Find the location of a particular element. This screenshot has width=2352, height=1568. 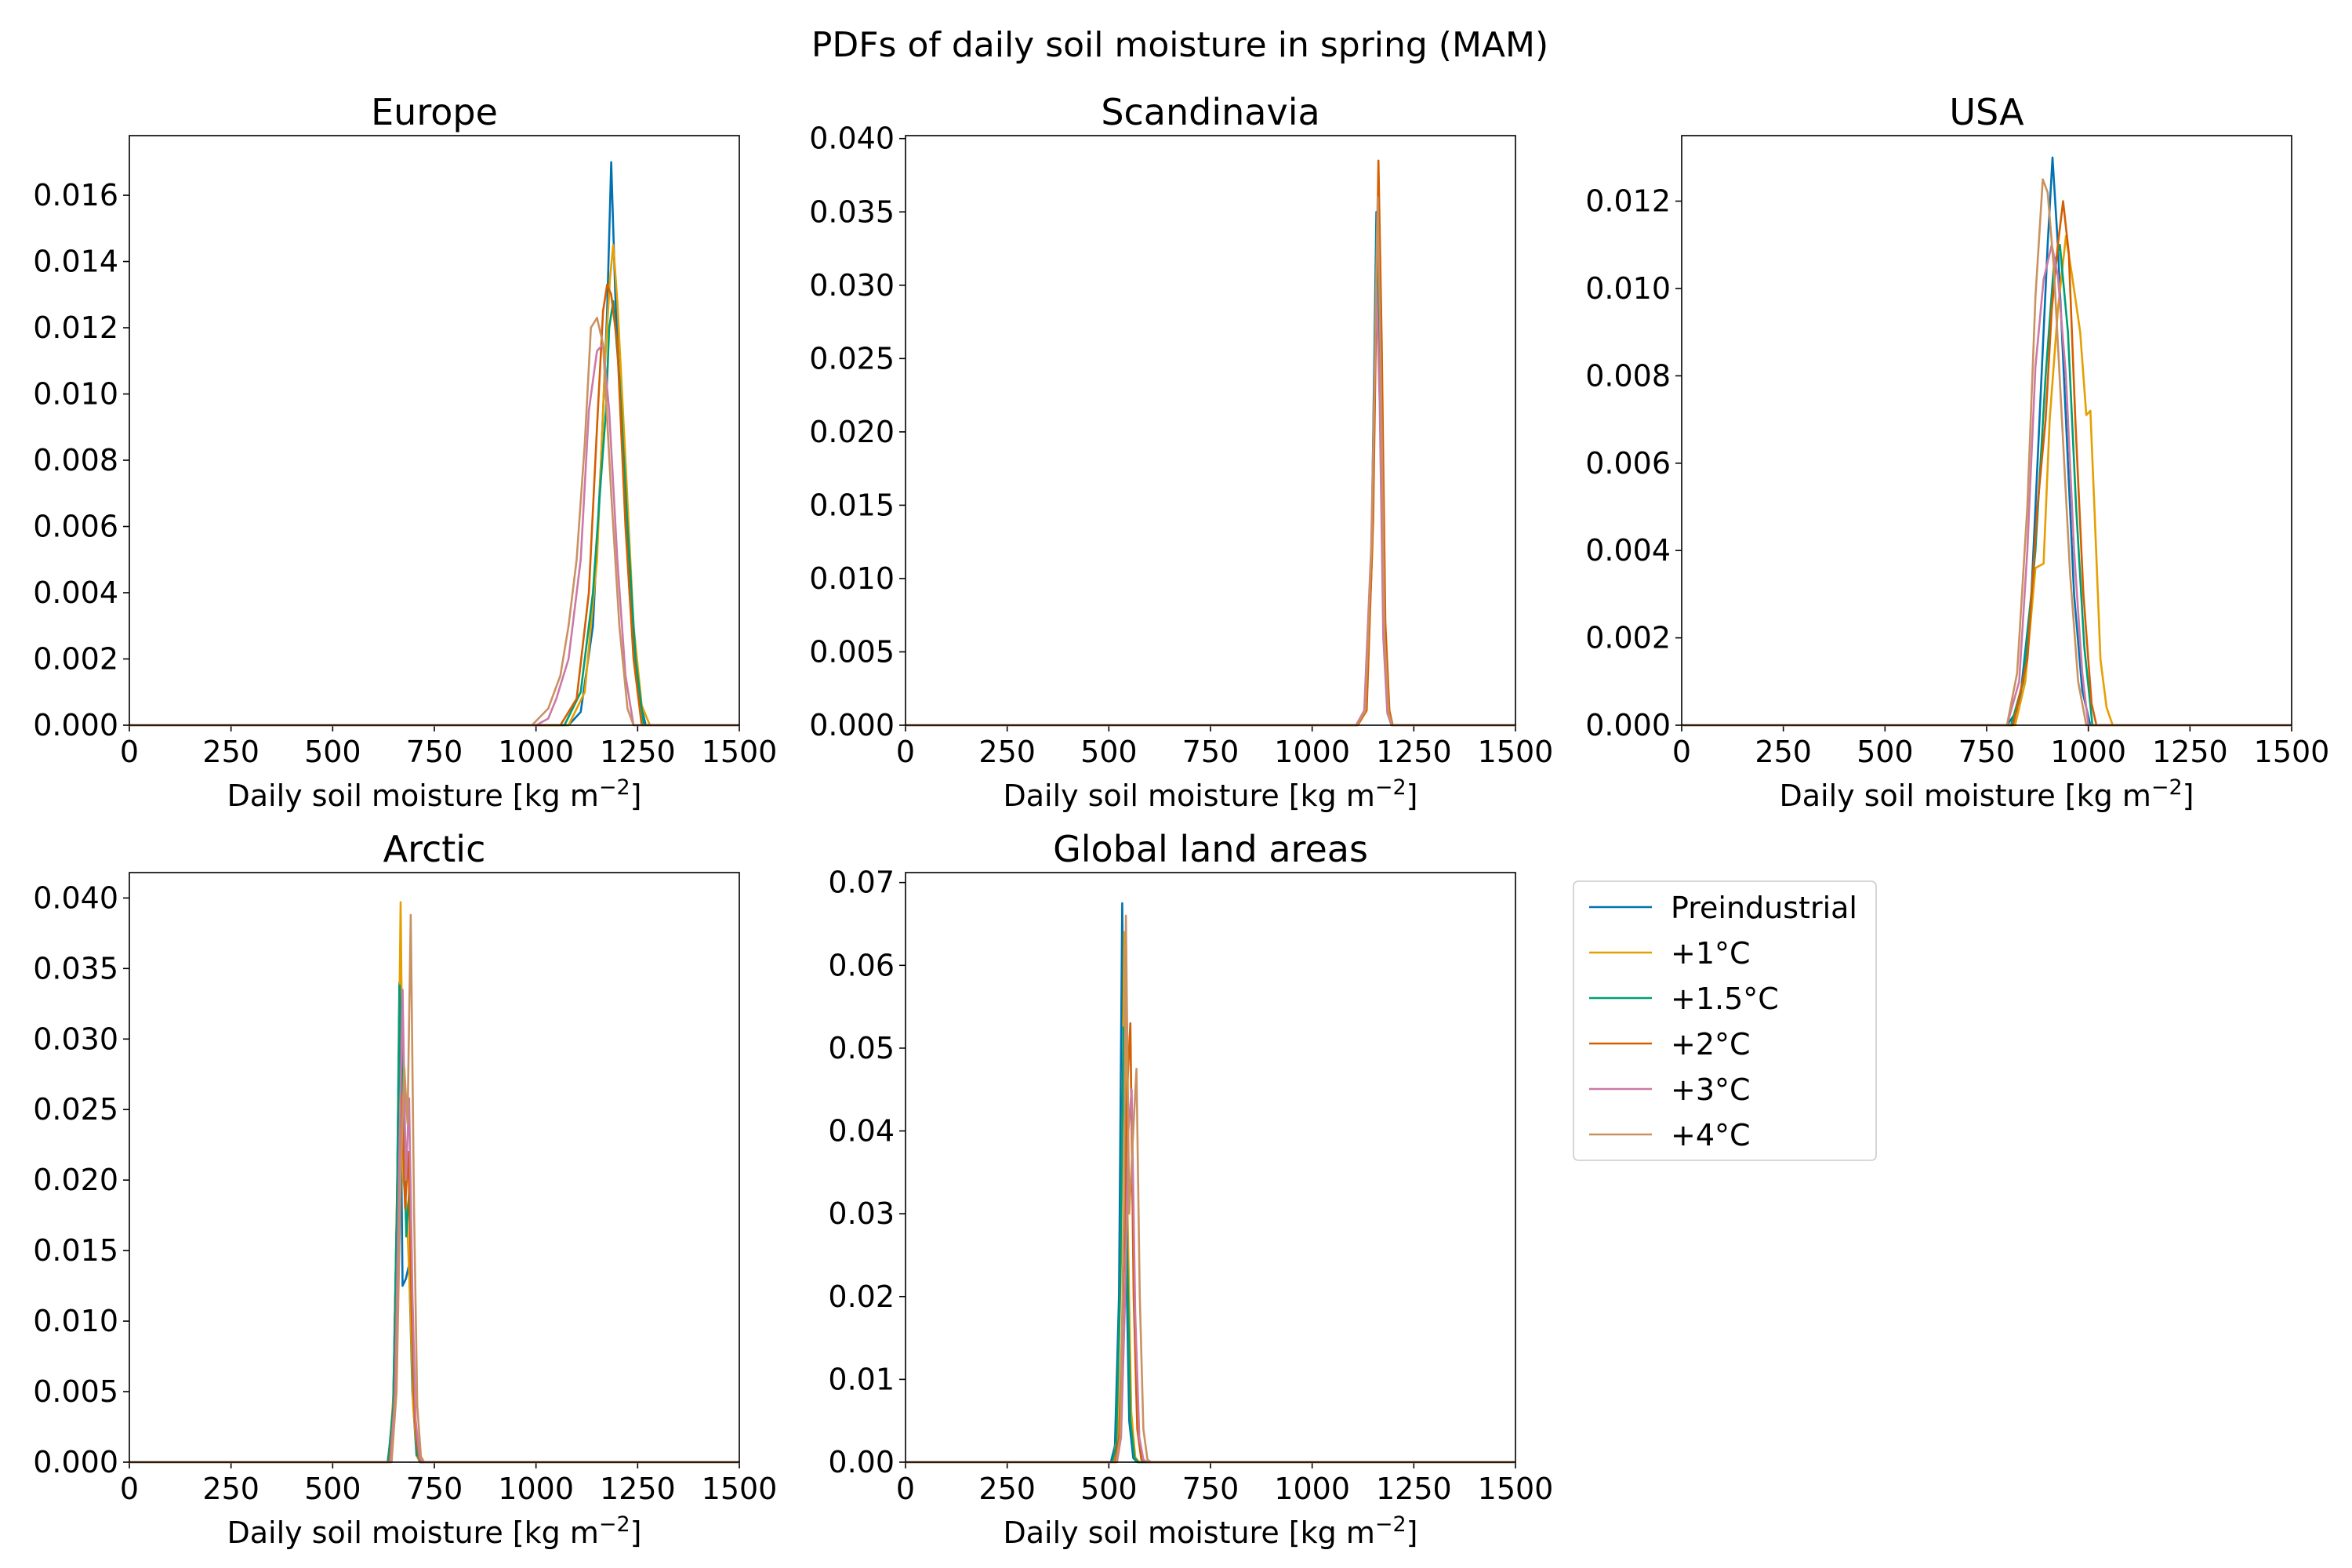

y-tick-label: 0.004 is located at coordinates (75, 592).